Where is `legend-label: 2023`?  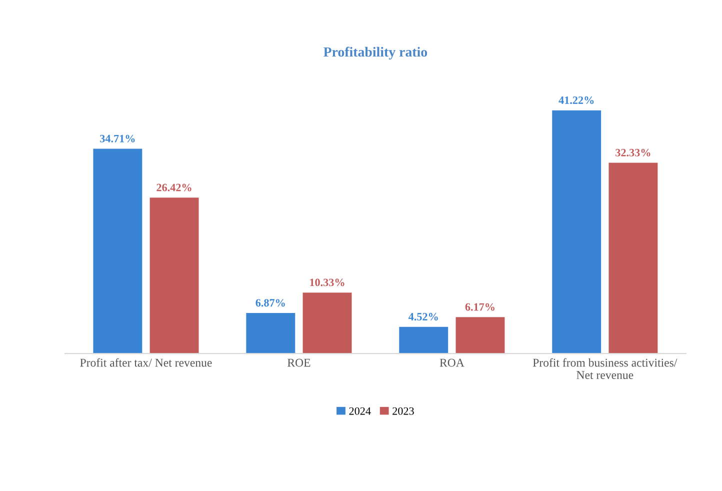 legend-label: 2023 is located at coordinates (403, 411).